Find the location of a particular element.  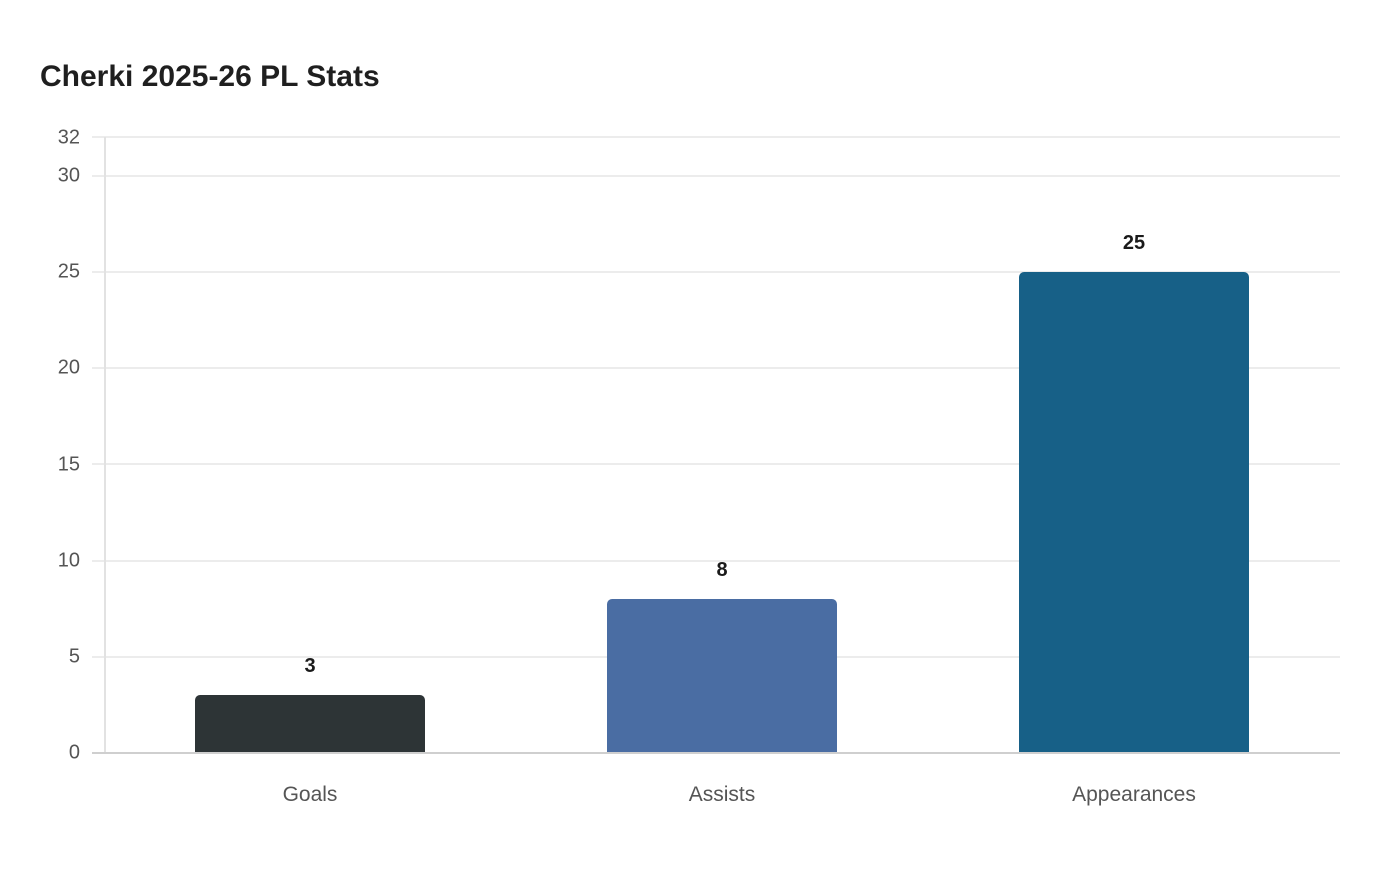

value-label-assists: 8 is located at coordinates (722, 570).